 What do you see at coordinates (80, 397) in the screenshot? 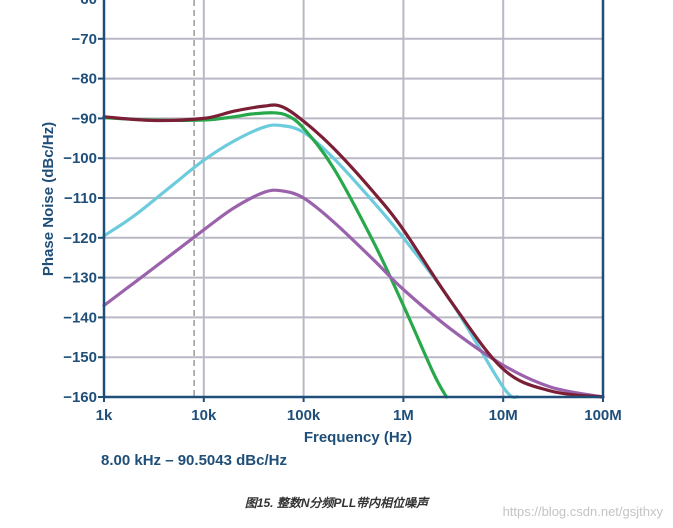
I see `y-tick-label: −160` at bounding box center [80, 397].